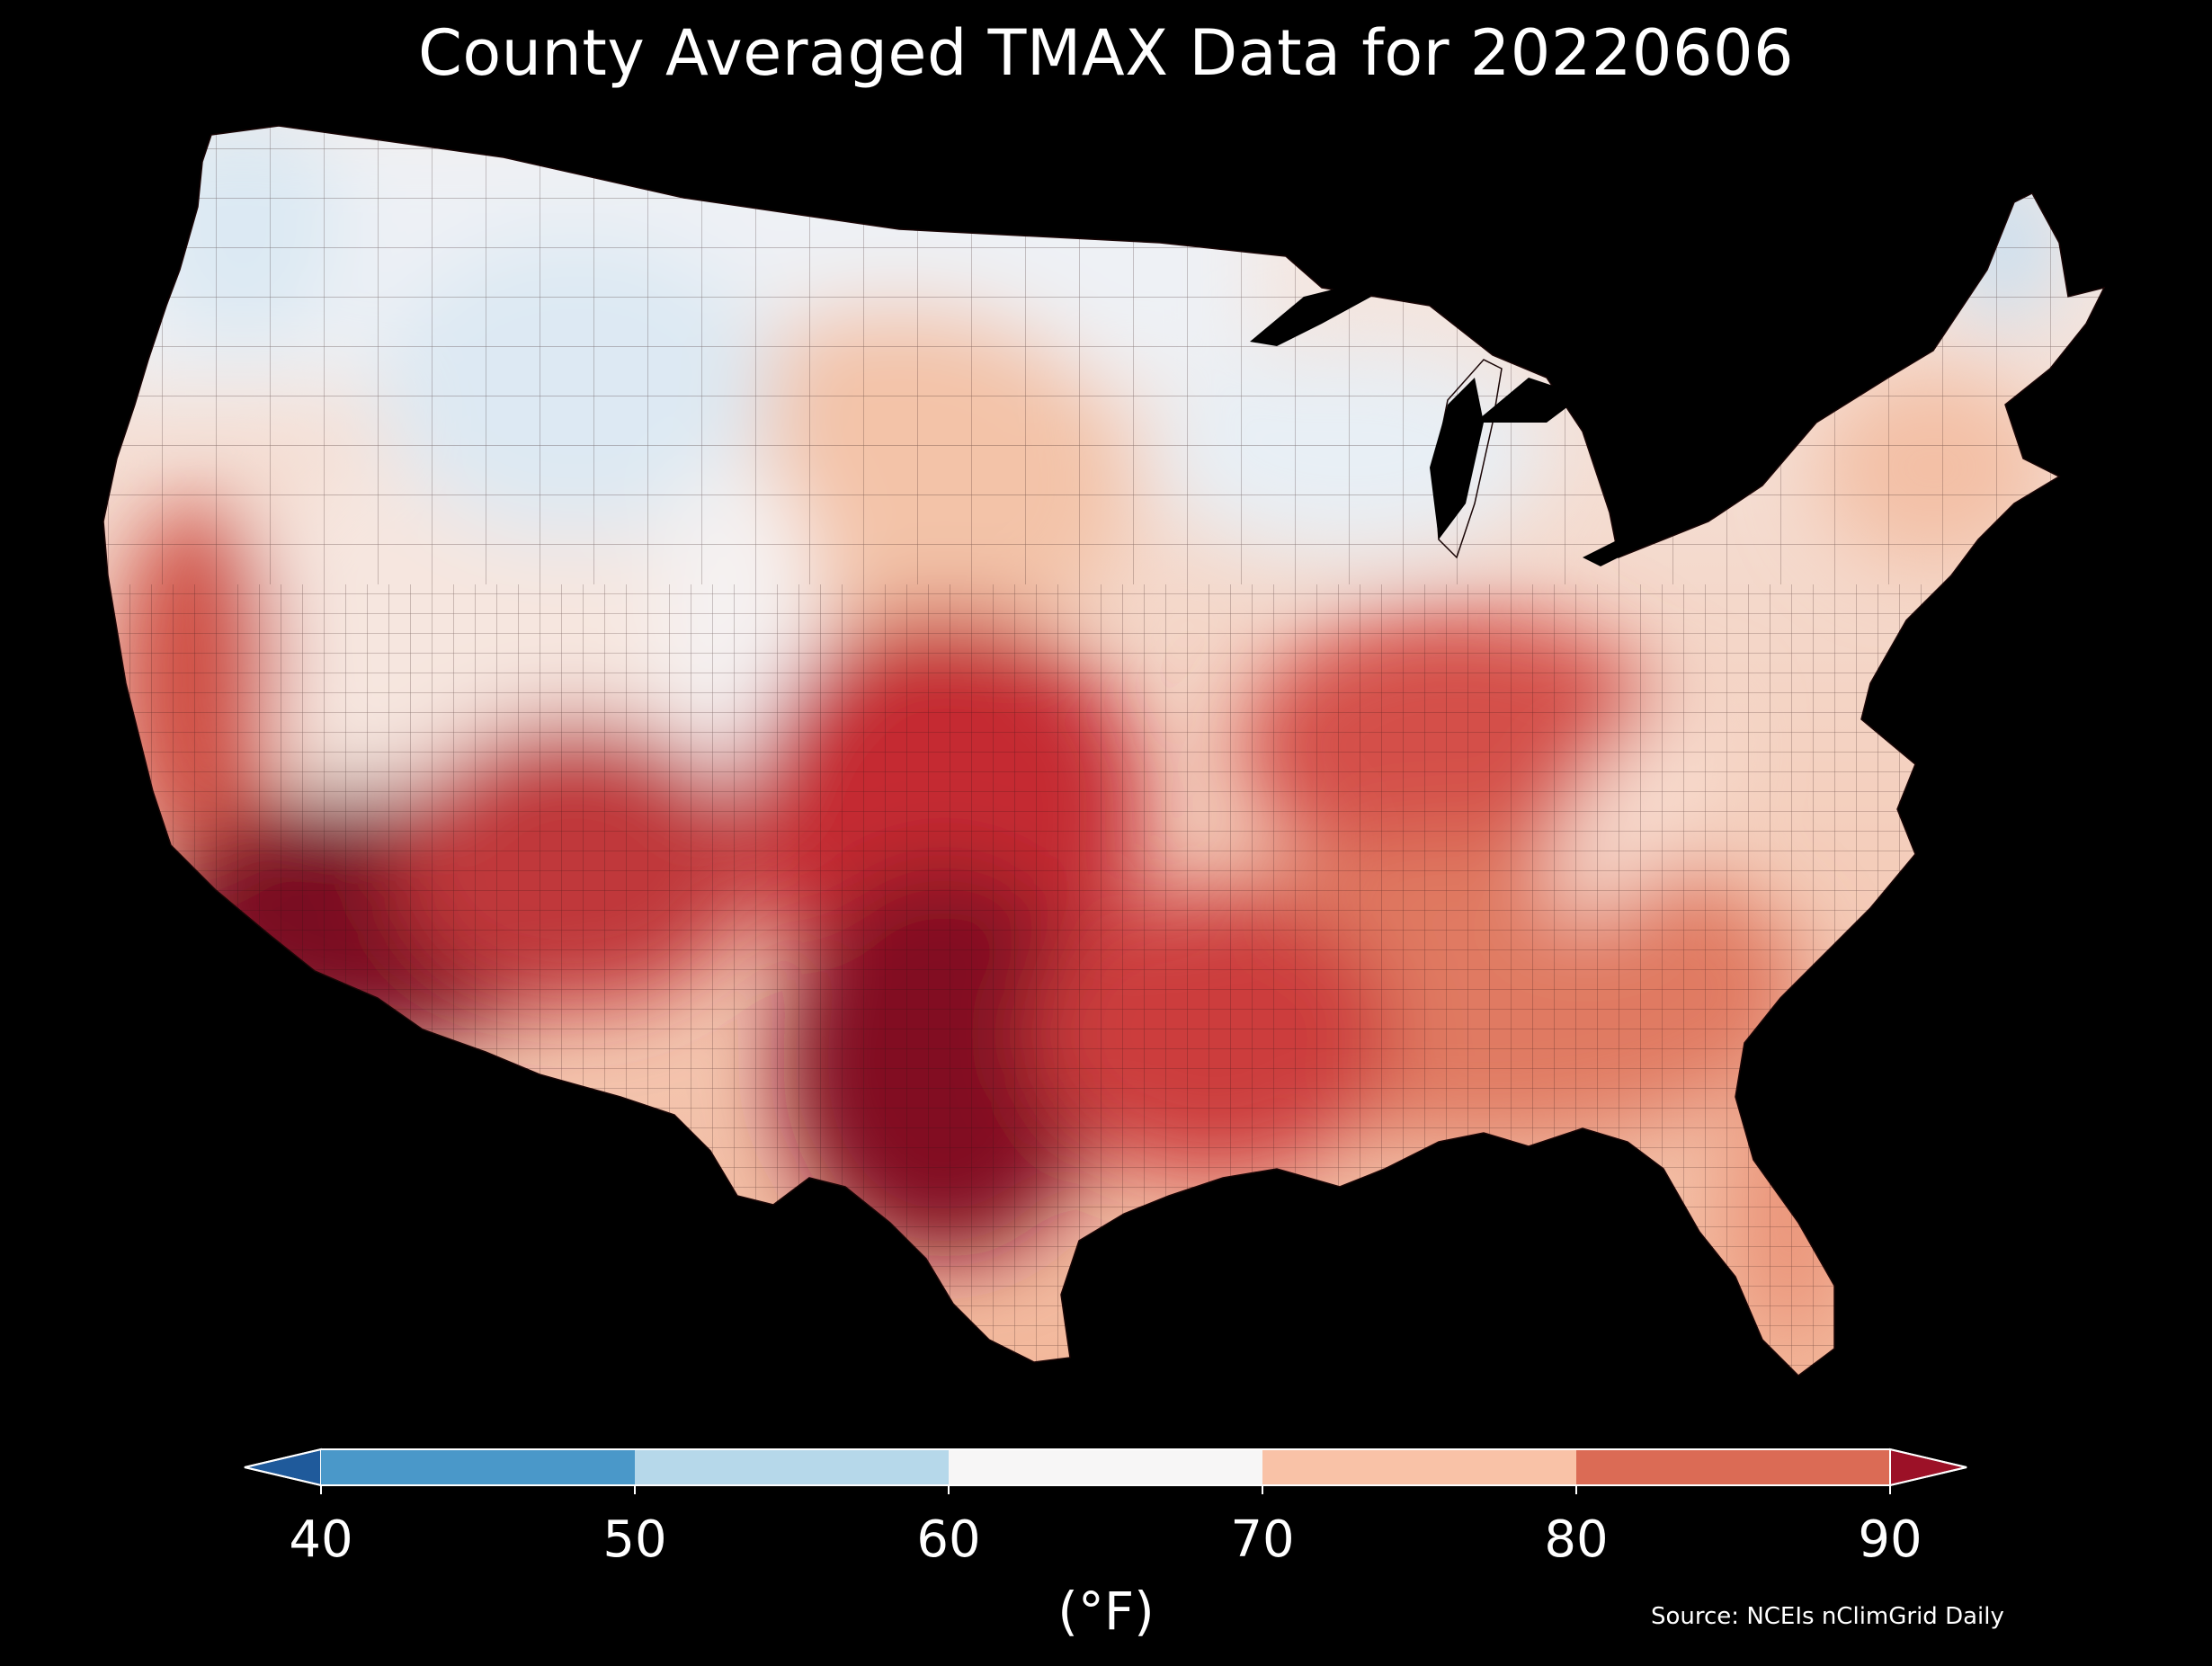 Image resolution: width=2212 pixels, height=1666 pixels. Describe the element at coordinates (1928, 1468) in the screenshot. I see `colorbar-over-arrow` at that location.